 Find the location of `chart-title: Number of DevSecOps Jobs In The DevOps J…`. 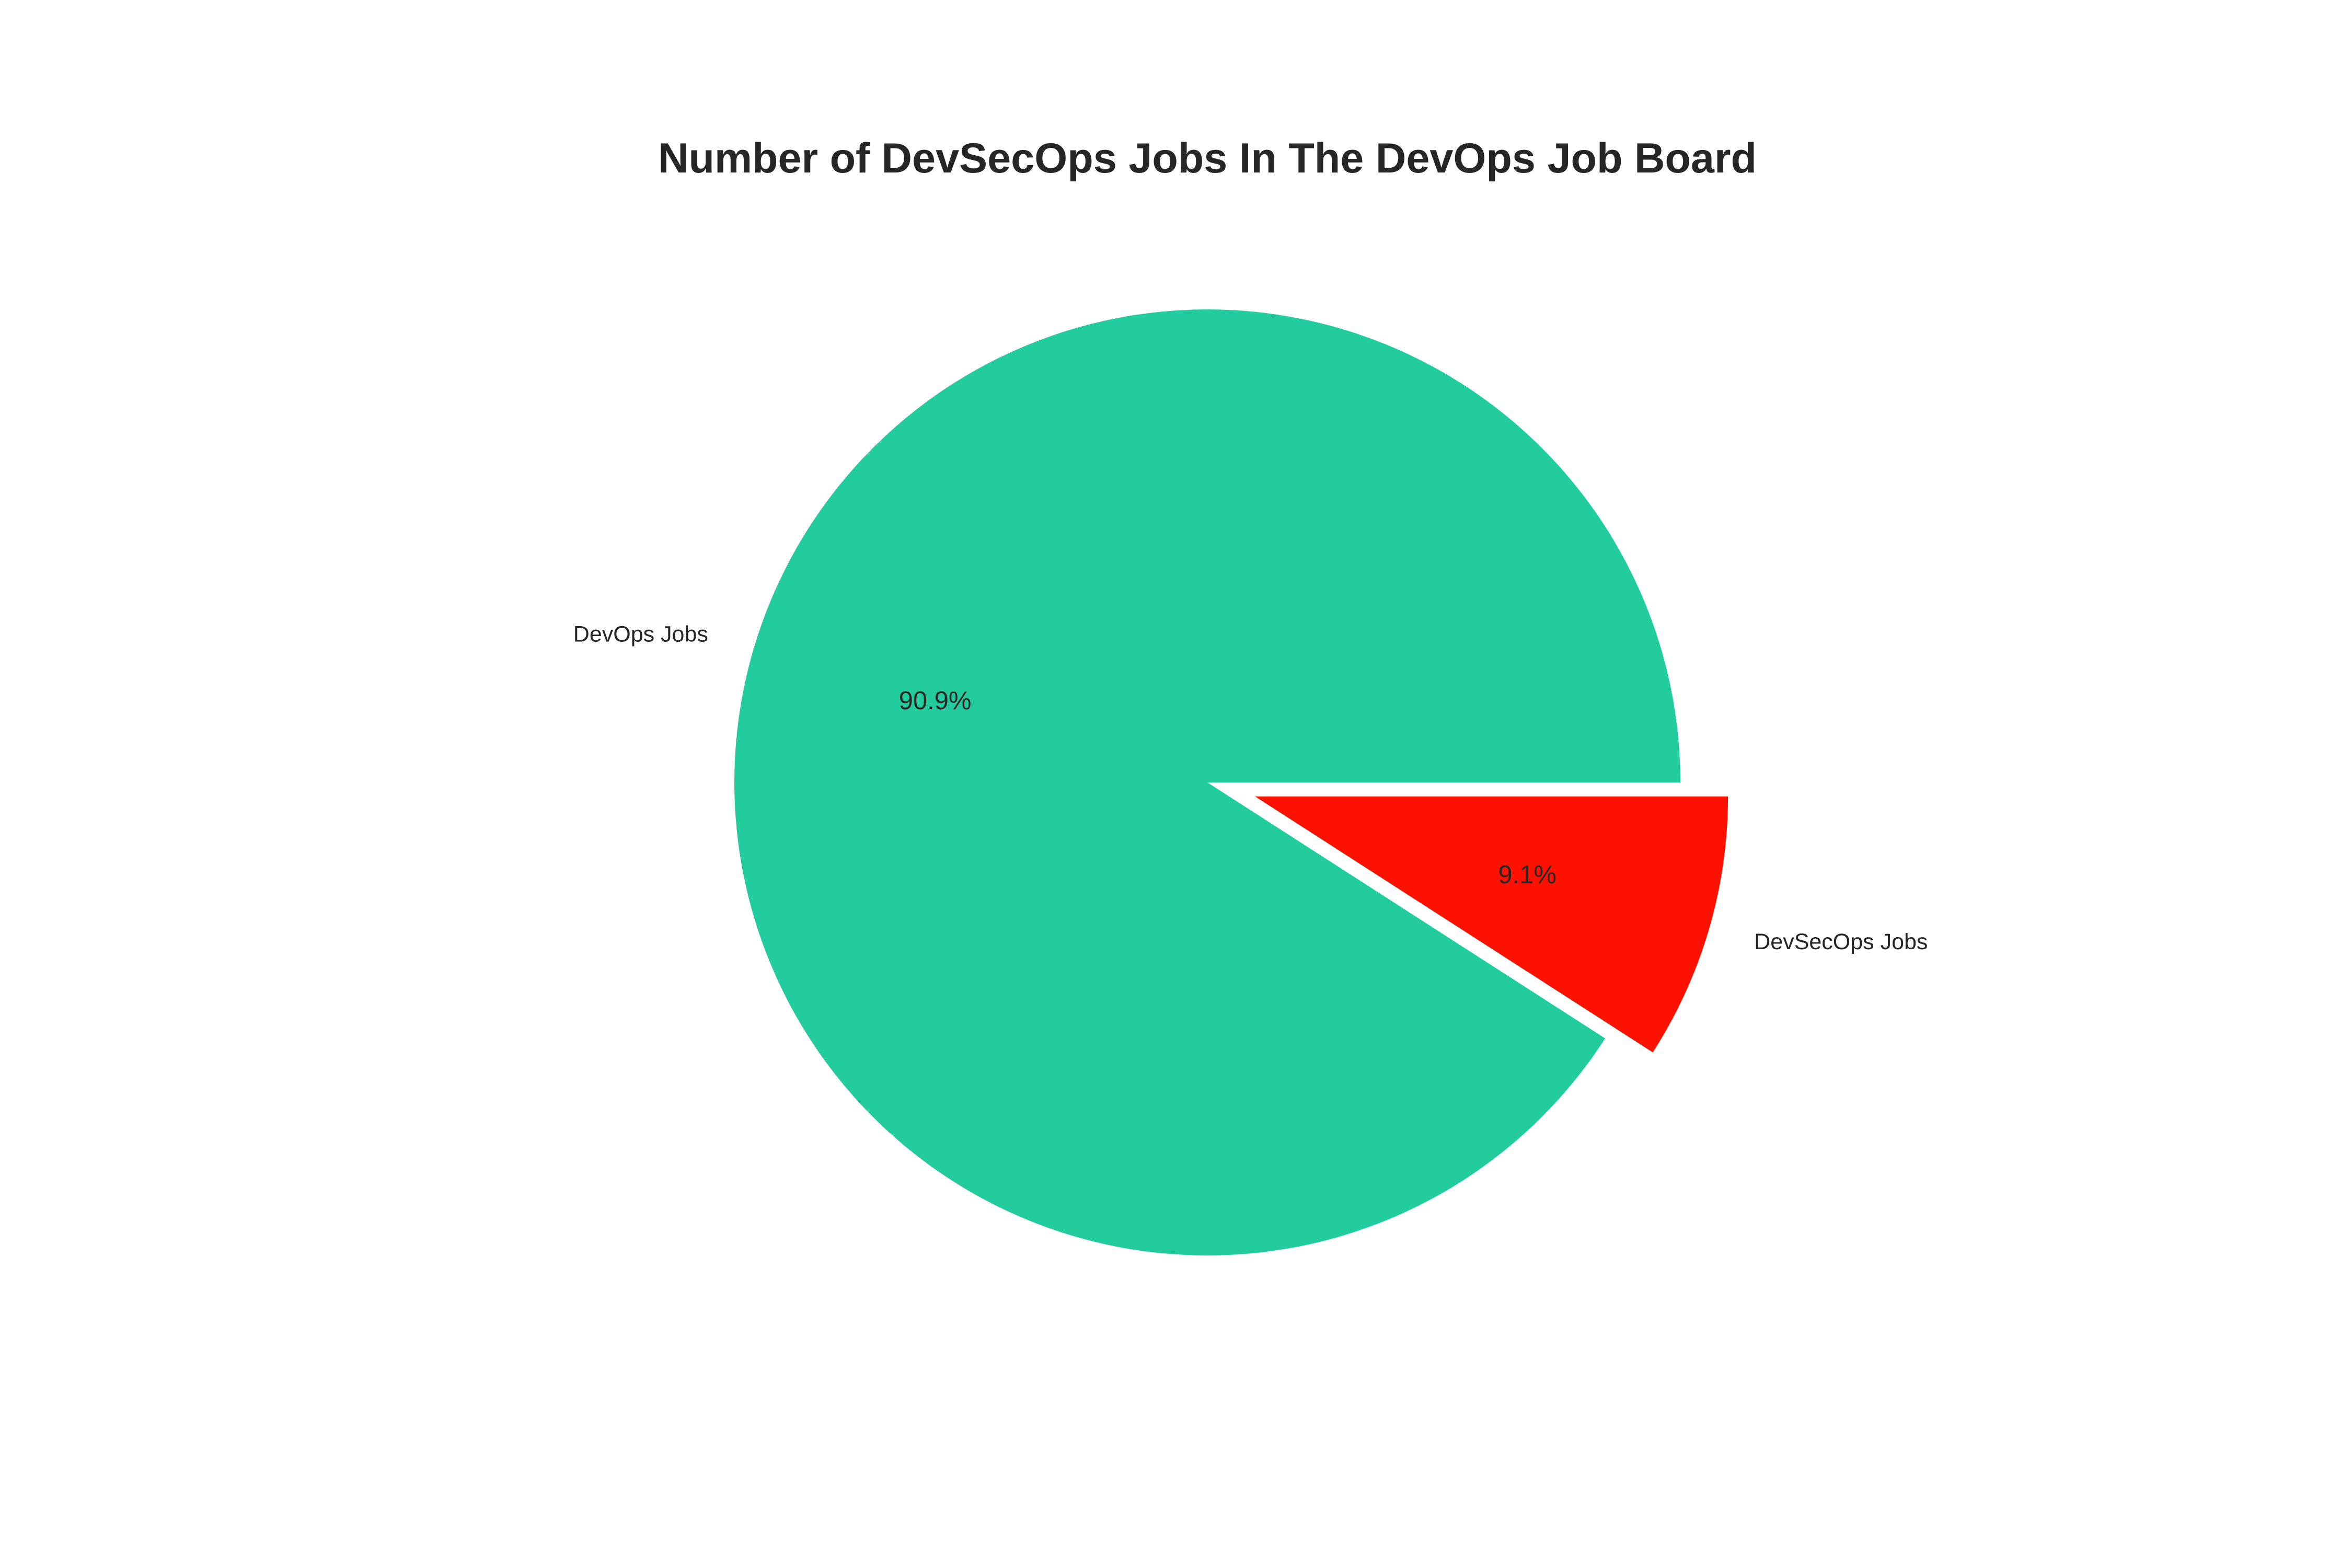

chart-title: Number of DevSecOps Jobs In The DevOps J… is located at coordinates (1207, 158).